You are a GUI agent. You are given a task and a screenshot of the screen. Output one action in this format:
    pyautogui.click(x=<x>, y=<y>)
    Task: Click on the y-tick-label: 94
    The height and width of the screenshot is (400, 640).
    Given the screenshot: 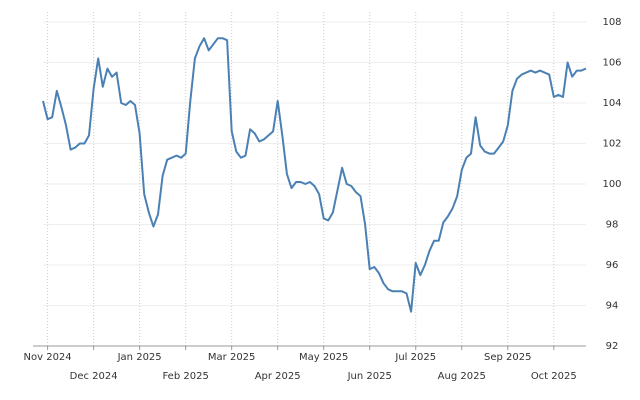 What is the action you would take?
    pyautogui.click(x=612, y=306)
    